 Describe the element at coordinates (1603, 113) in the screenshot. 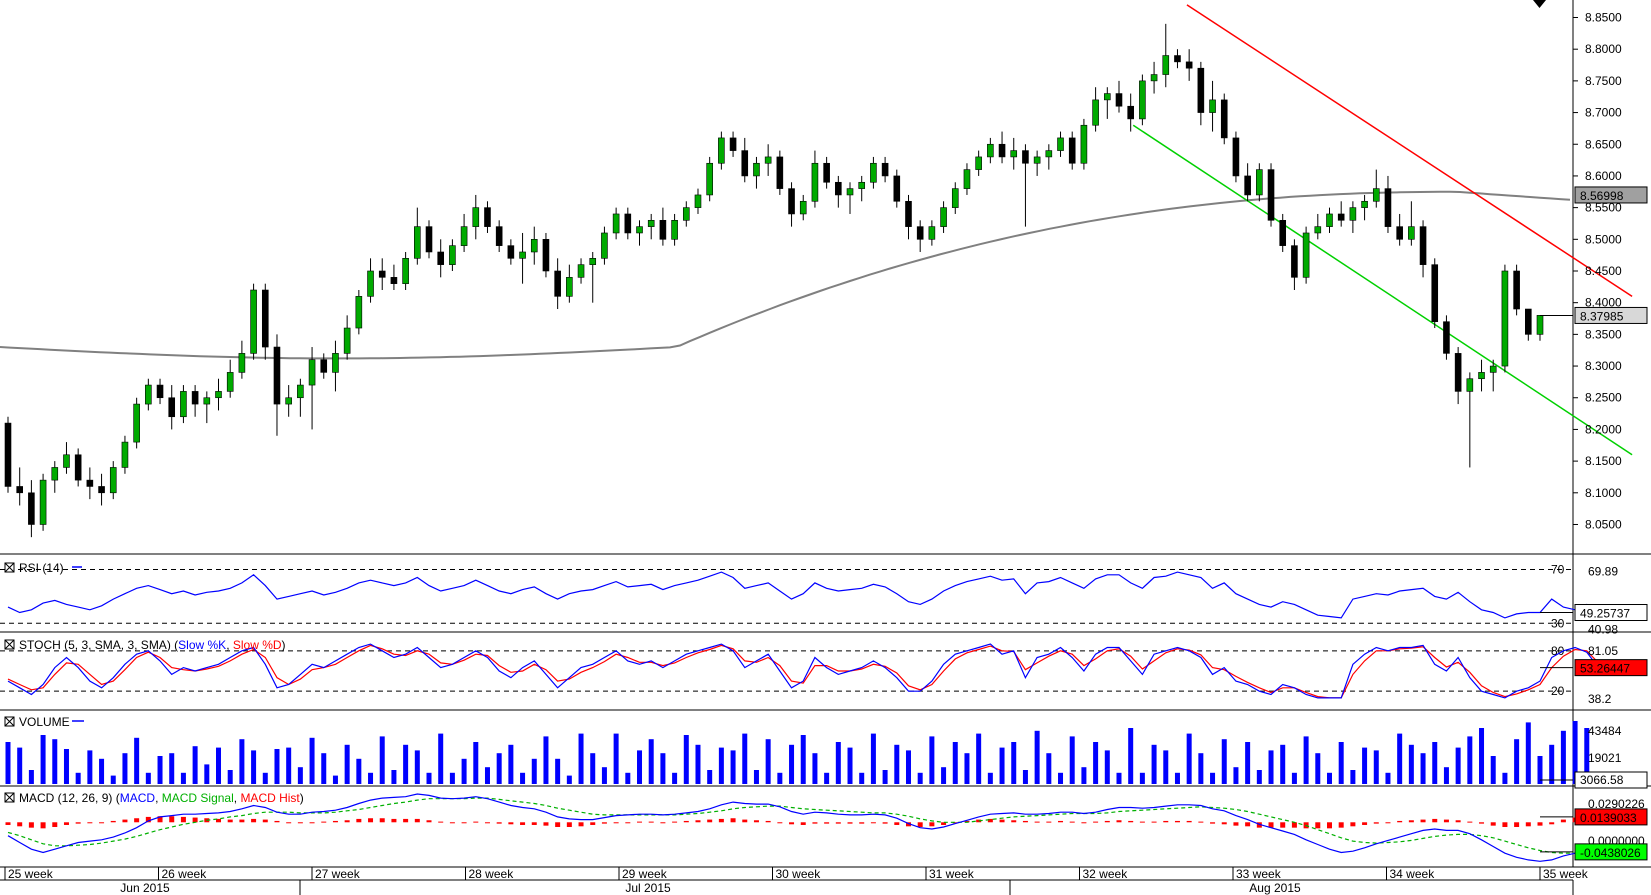

I see `price-tick-label: 8.7000` at that location.